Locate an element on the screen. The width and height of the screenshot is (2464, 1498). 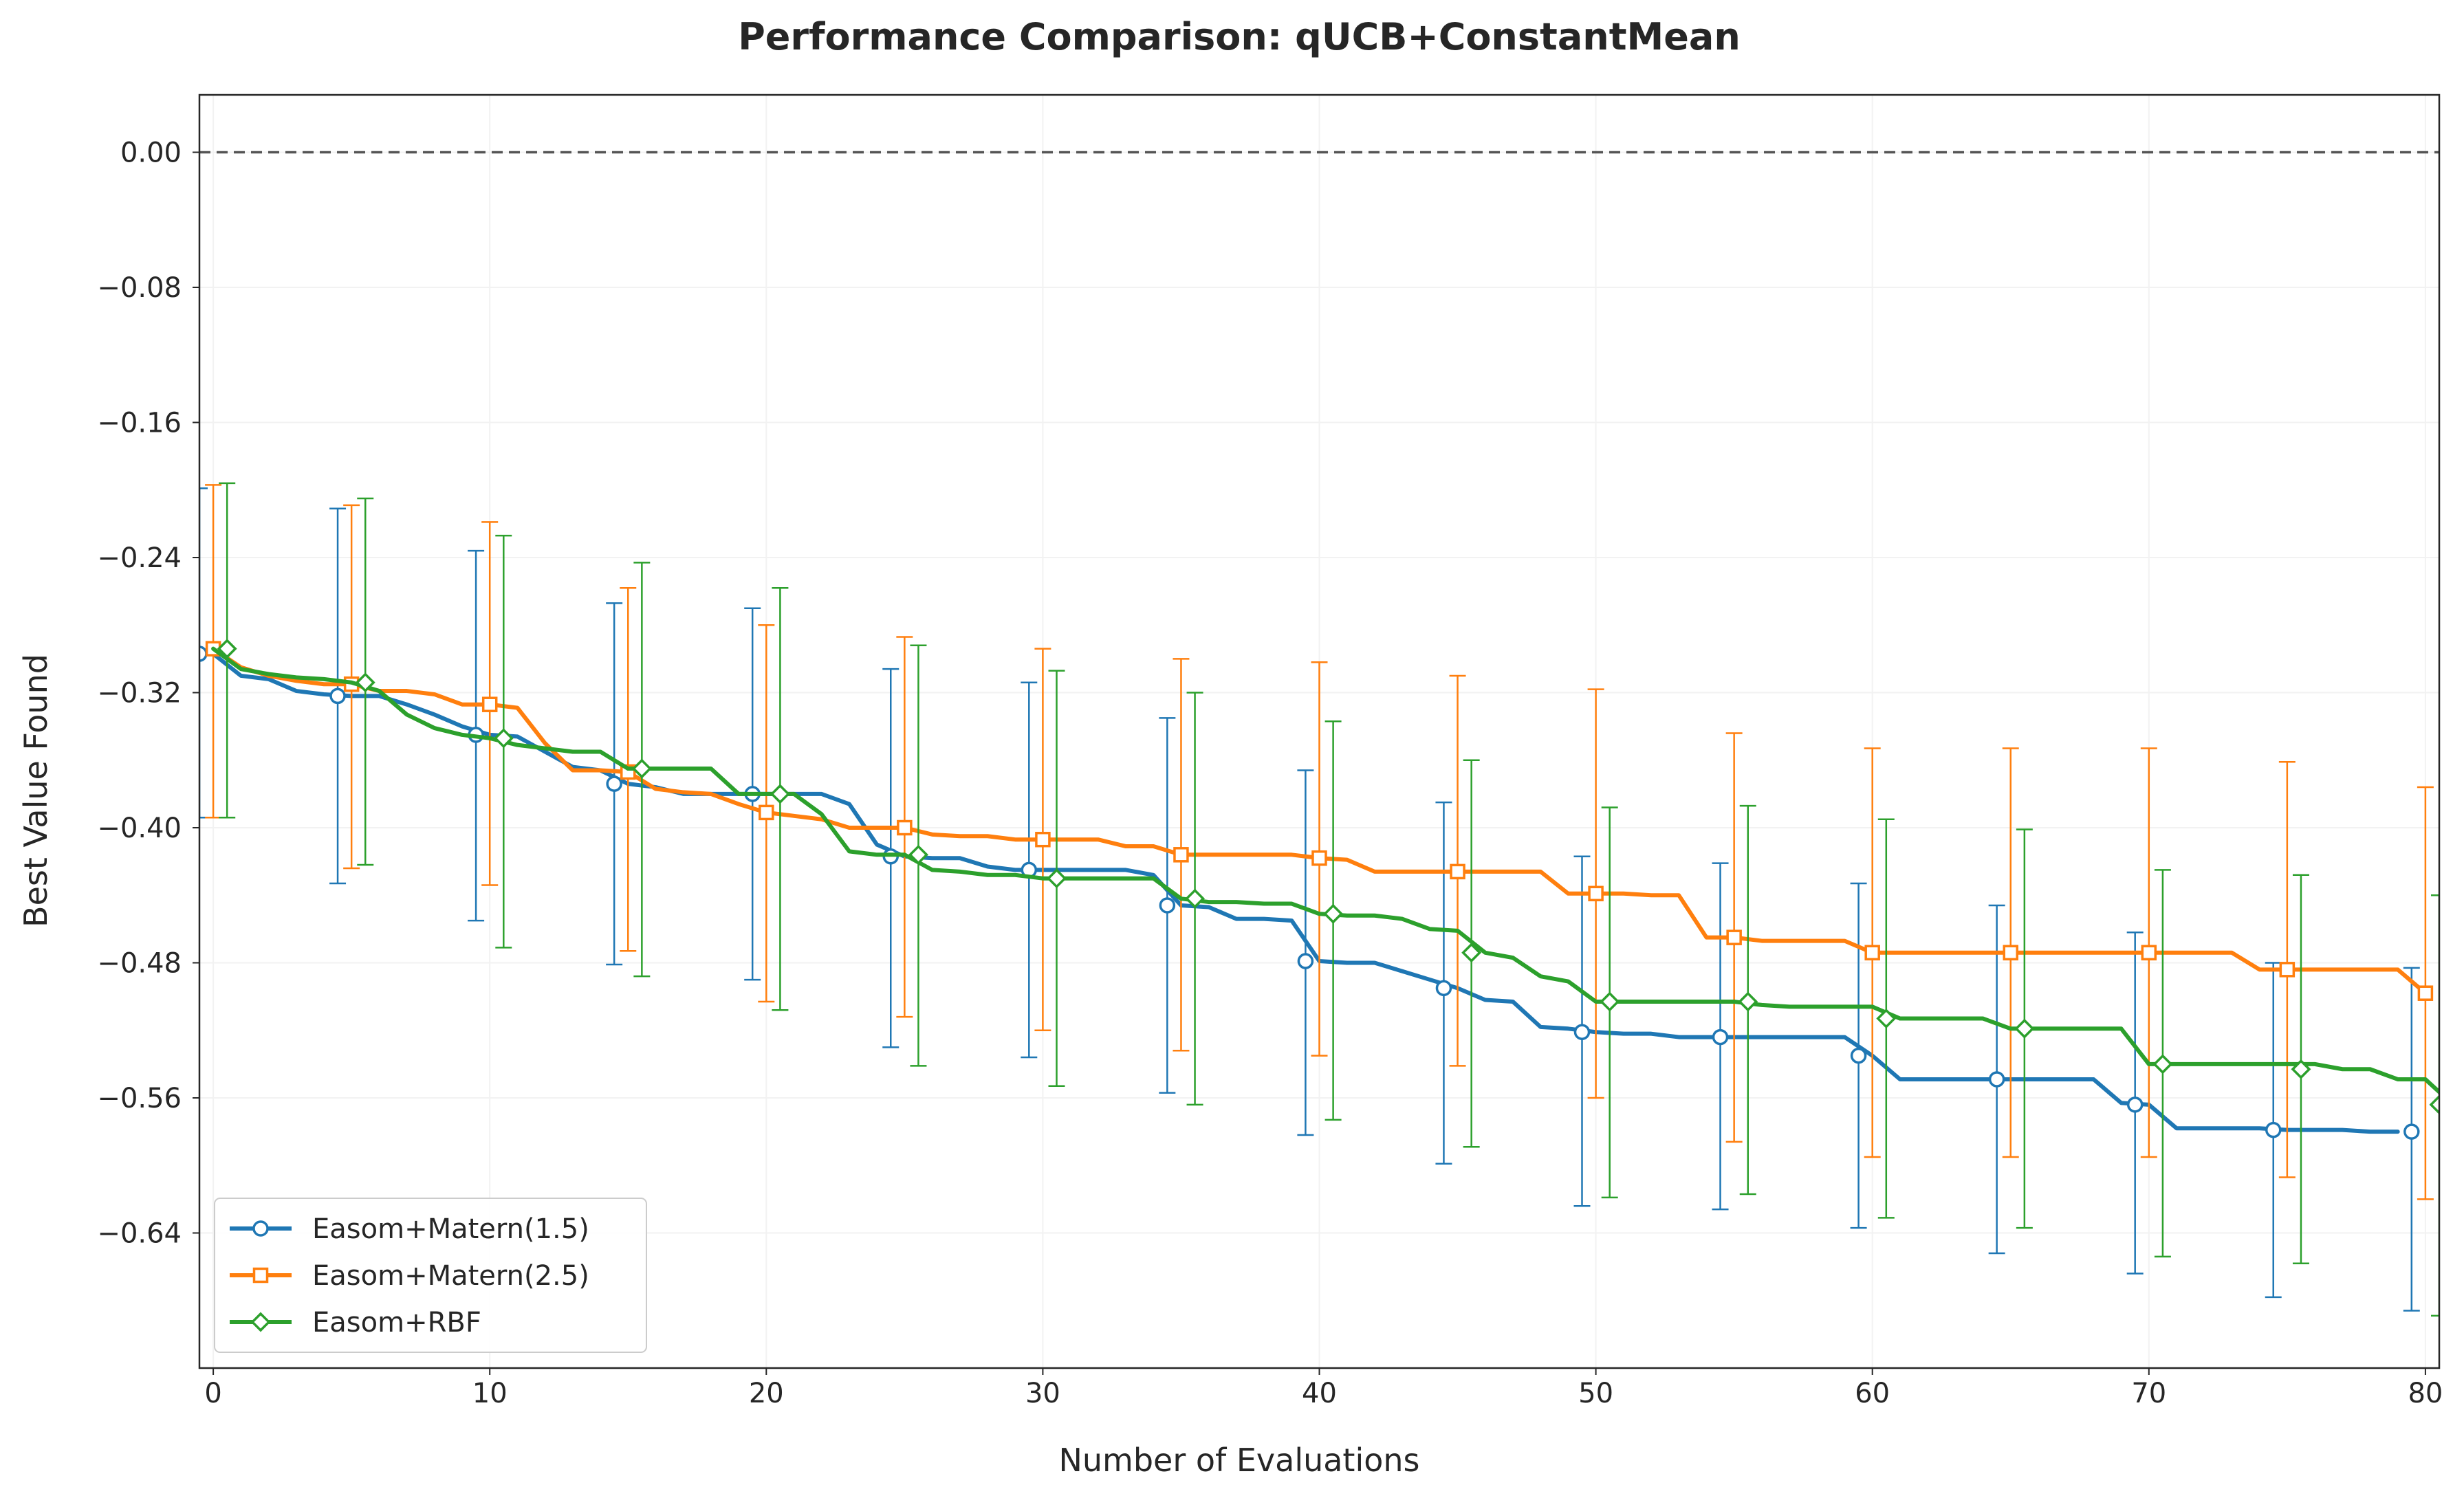
x-tick-label: 60 is located at coordinates (1872, 1393).